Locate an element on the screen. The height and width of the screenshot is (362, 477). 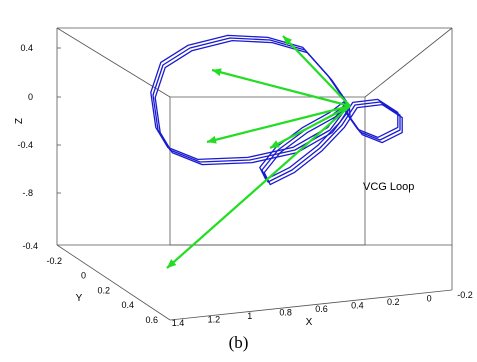
annotations: VCG Loop is located at coordinates (388, 187).